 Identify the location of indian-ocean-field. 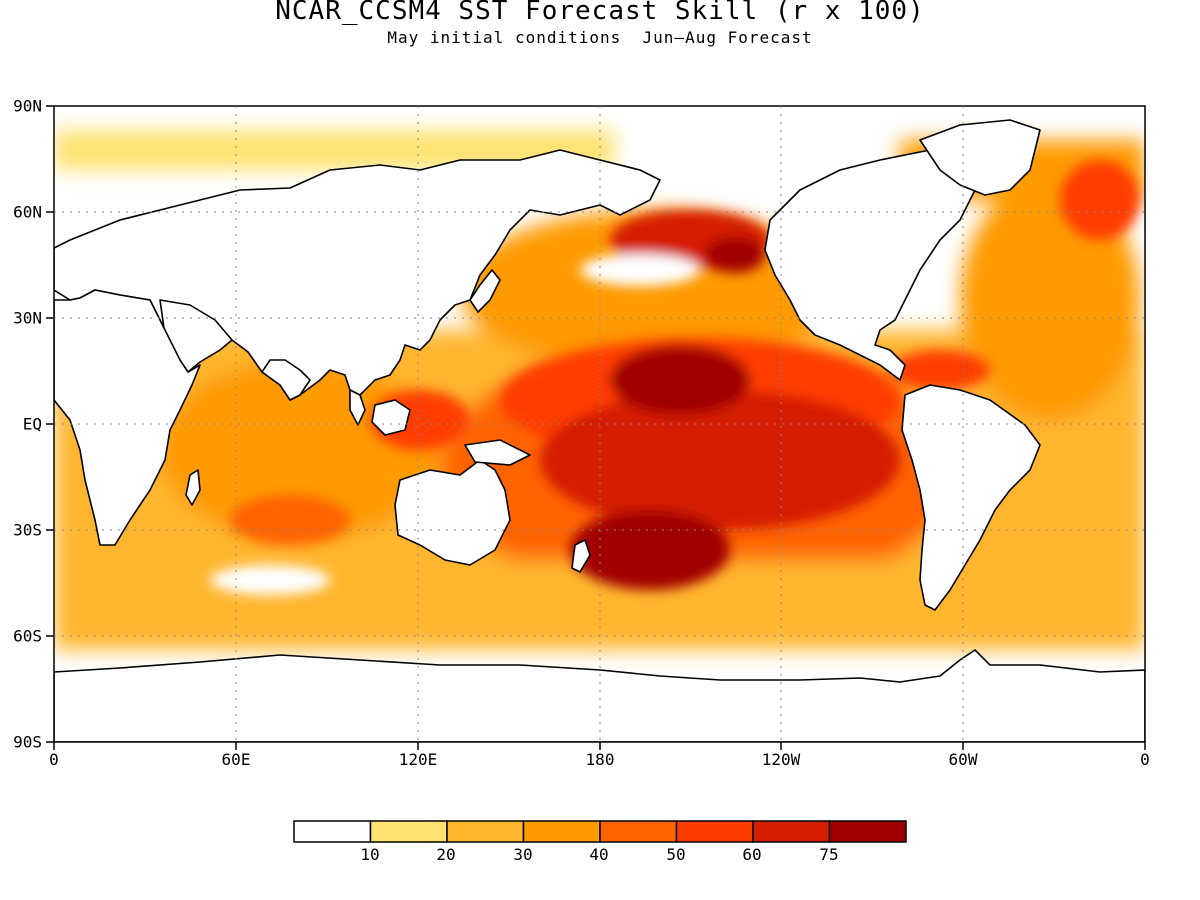
(300, 450).